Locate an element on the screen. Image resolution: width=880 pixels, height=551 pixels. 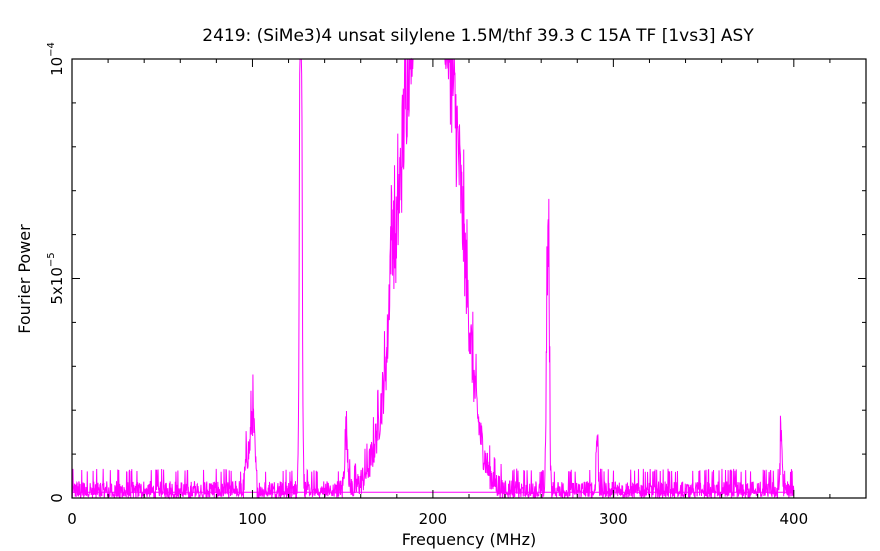
y-tick-text: 0 is located at coordinates (57, 498).